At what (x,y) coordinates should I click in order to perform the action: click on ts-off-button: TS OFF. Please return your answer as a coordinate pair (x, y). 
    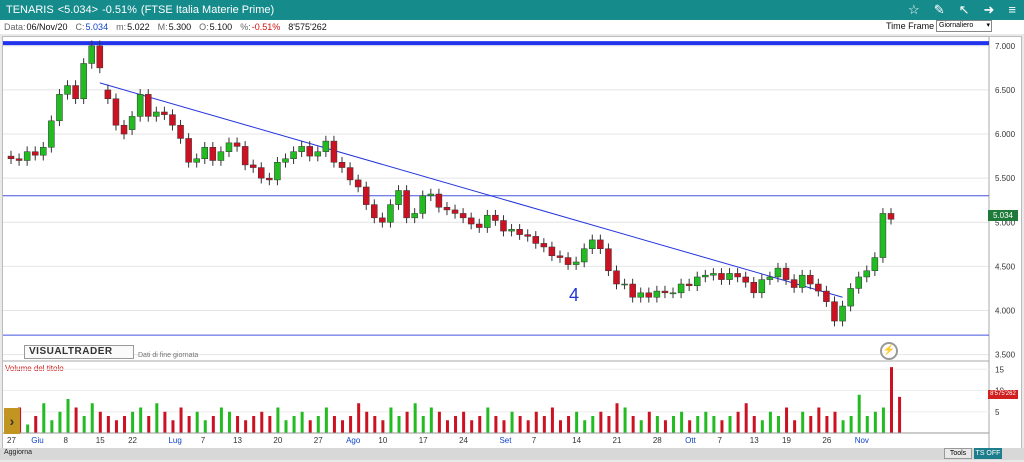
    Looking at the image, I should click on (988, 453).